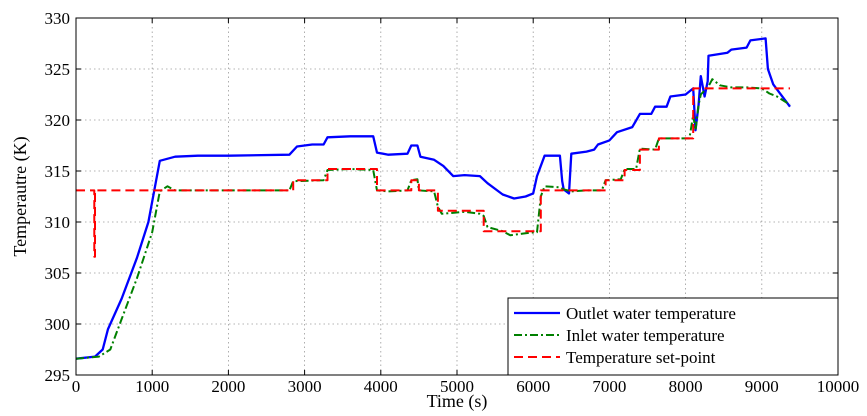 The height and width of the screenshot is (416, 867). Describe the element at coordinates (58, 18) in the screenshot. I see `y-tick-label: 330` at that location.